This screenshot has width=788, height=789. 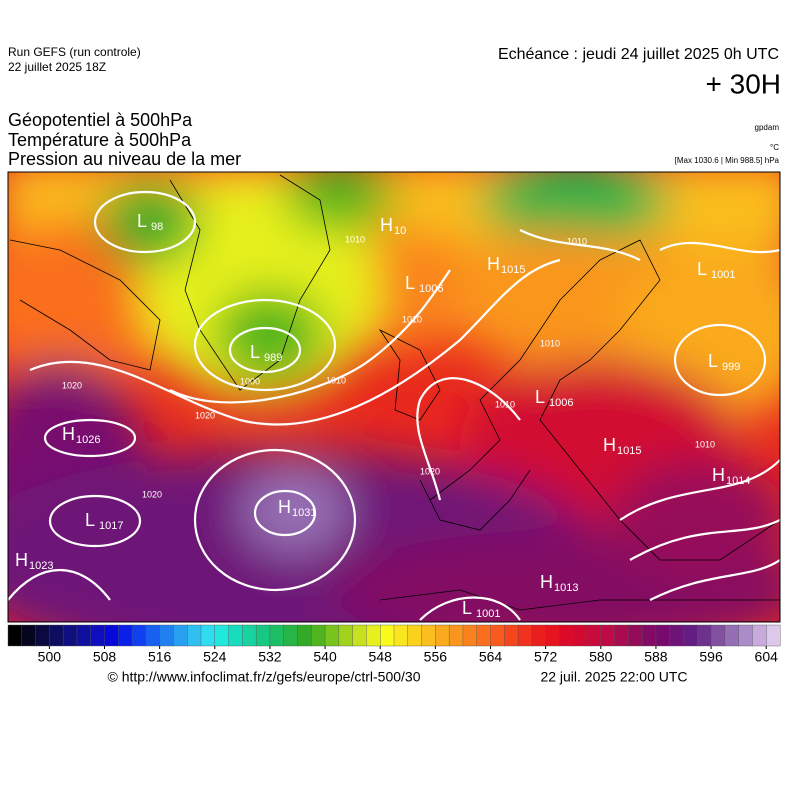 What do you see at coordinates (111, 526) in the screenshot?
I see `center-value: 1017` at bounding box center [111, 526].